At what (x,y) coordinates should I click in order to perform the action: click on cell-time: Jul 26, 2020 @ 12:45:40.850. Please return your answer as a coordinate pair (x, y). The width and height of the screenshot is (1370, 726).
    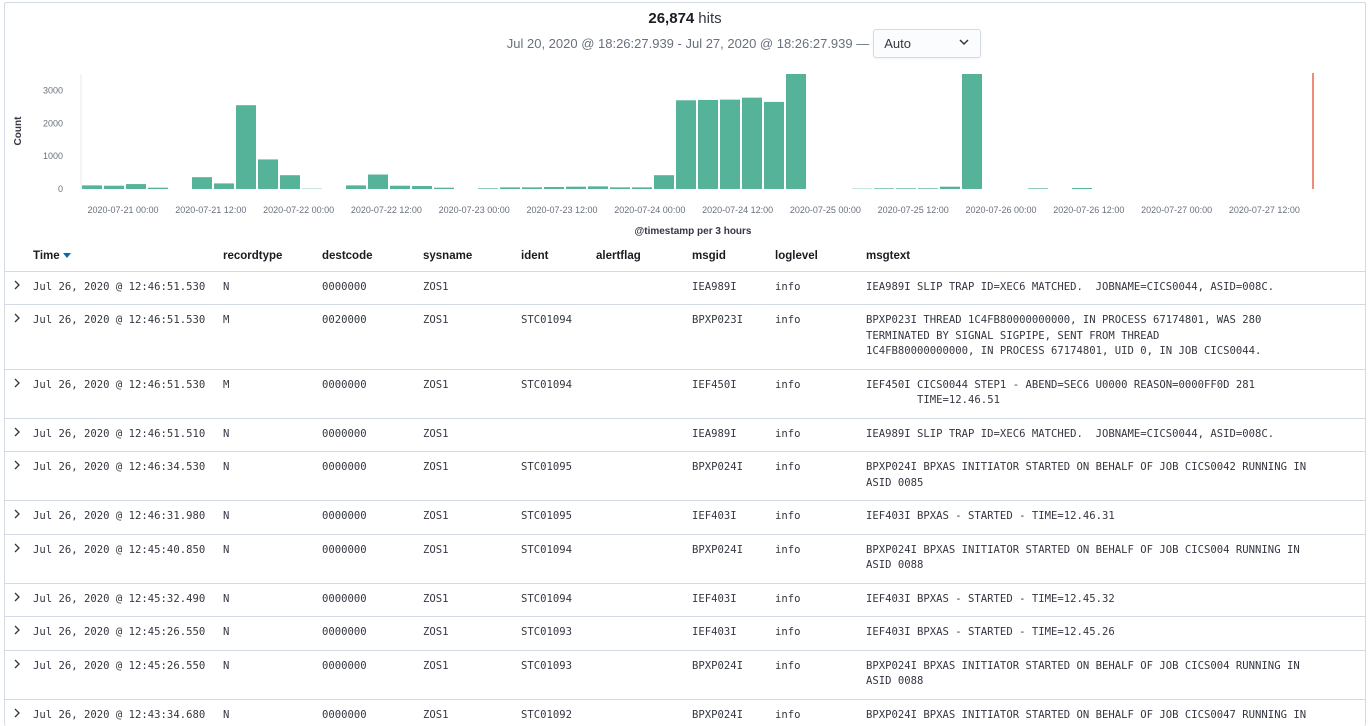
    Looking at the image, I should click on (128, 558).